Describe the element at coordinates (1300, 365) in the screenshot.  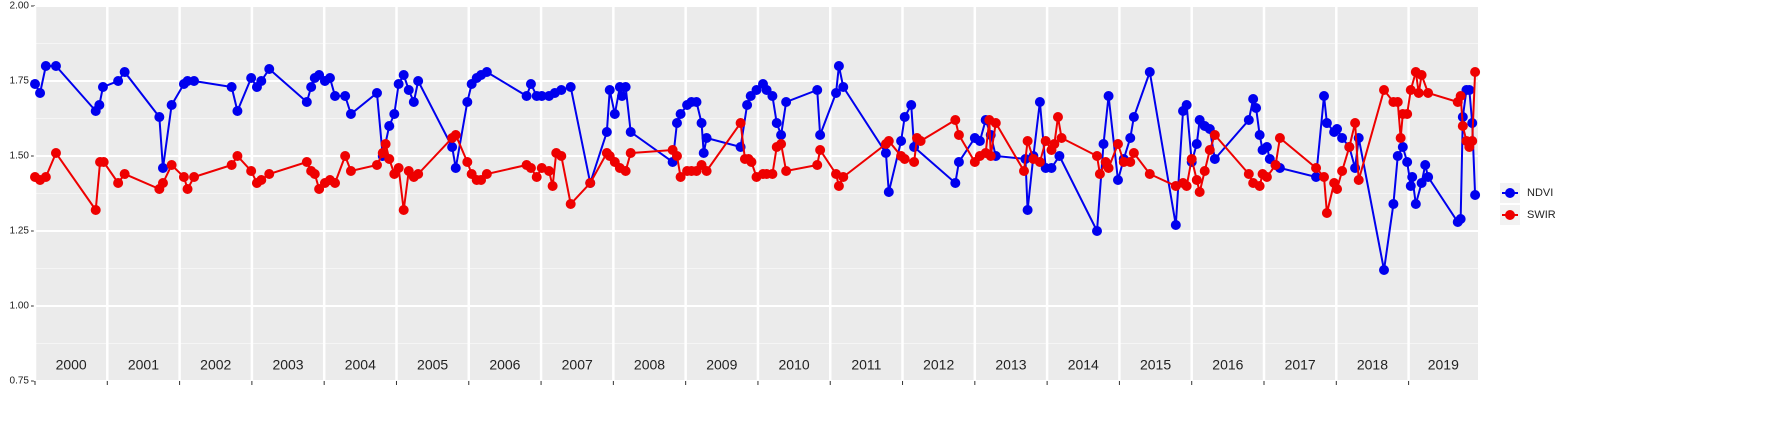
I see `year-label: 2017` at that location.